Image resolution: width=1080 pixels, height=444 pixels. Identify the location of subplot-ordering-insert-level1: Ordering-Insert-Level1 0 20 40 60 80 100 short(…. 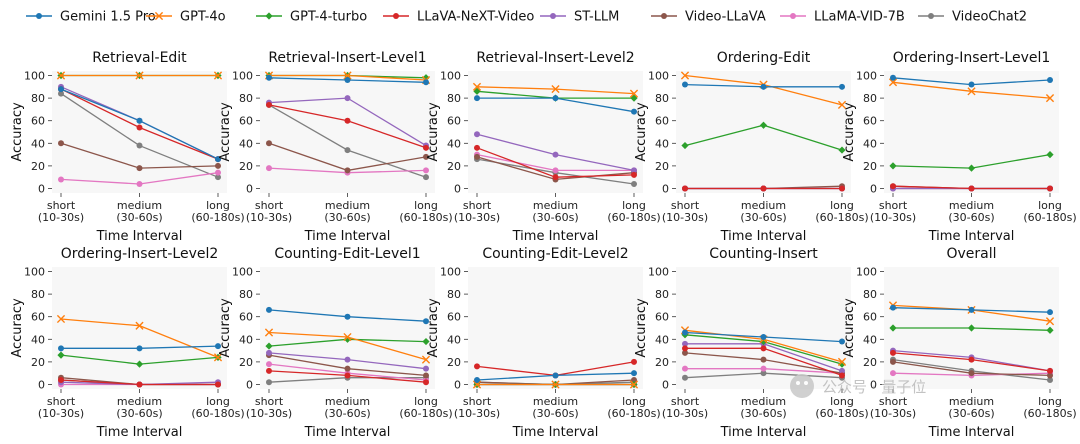
(959, 147).